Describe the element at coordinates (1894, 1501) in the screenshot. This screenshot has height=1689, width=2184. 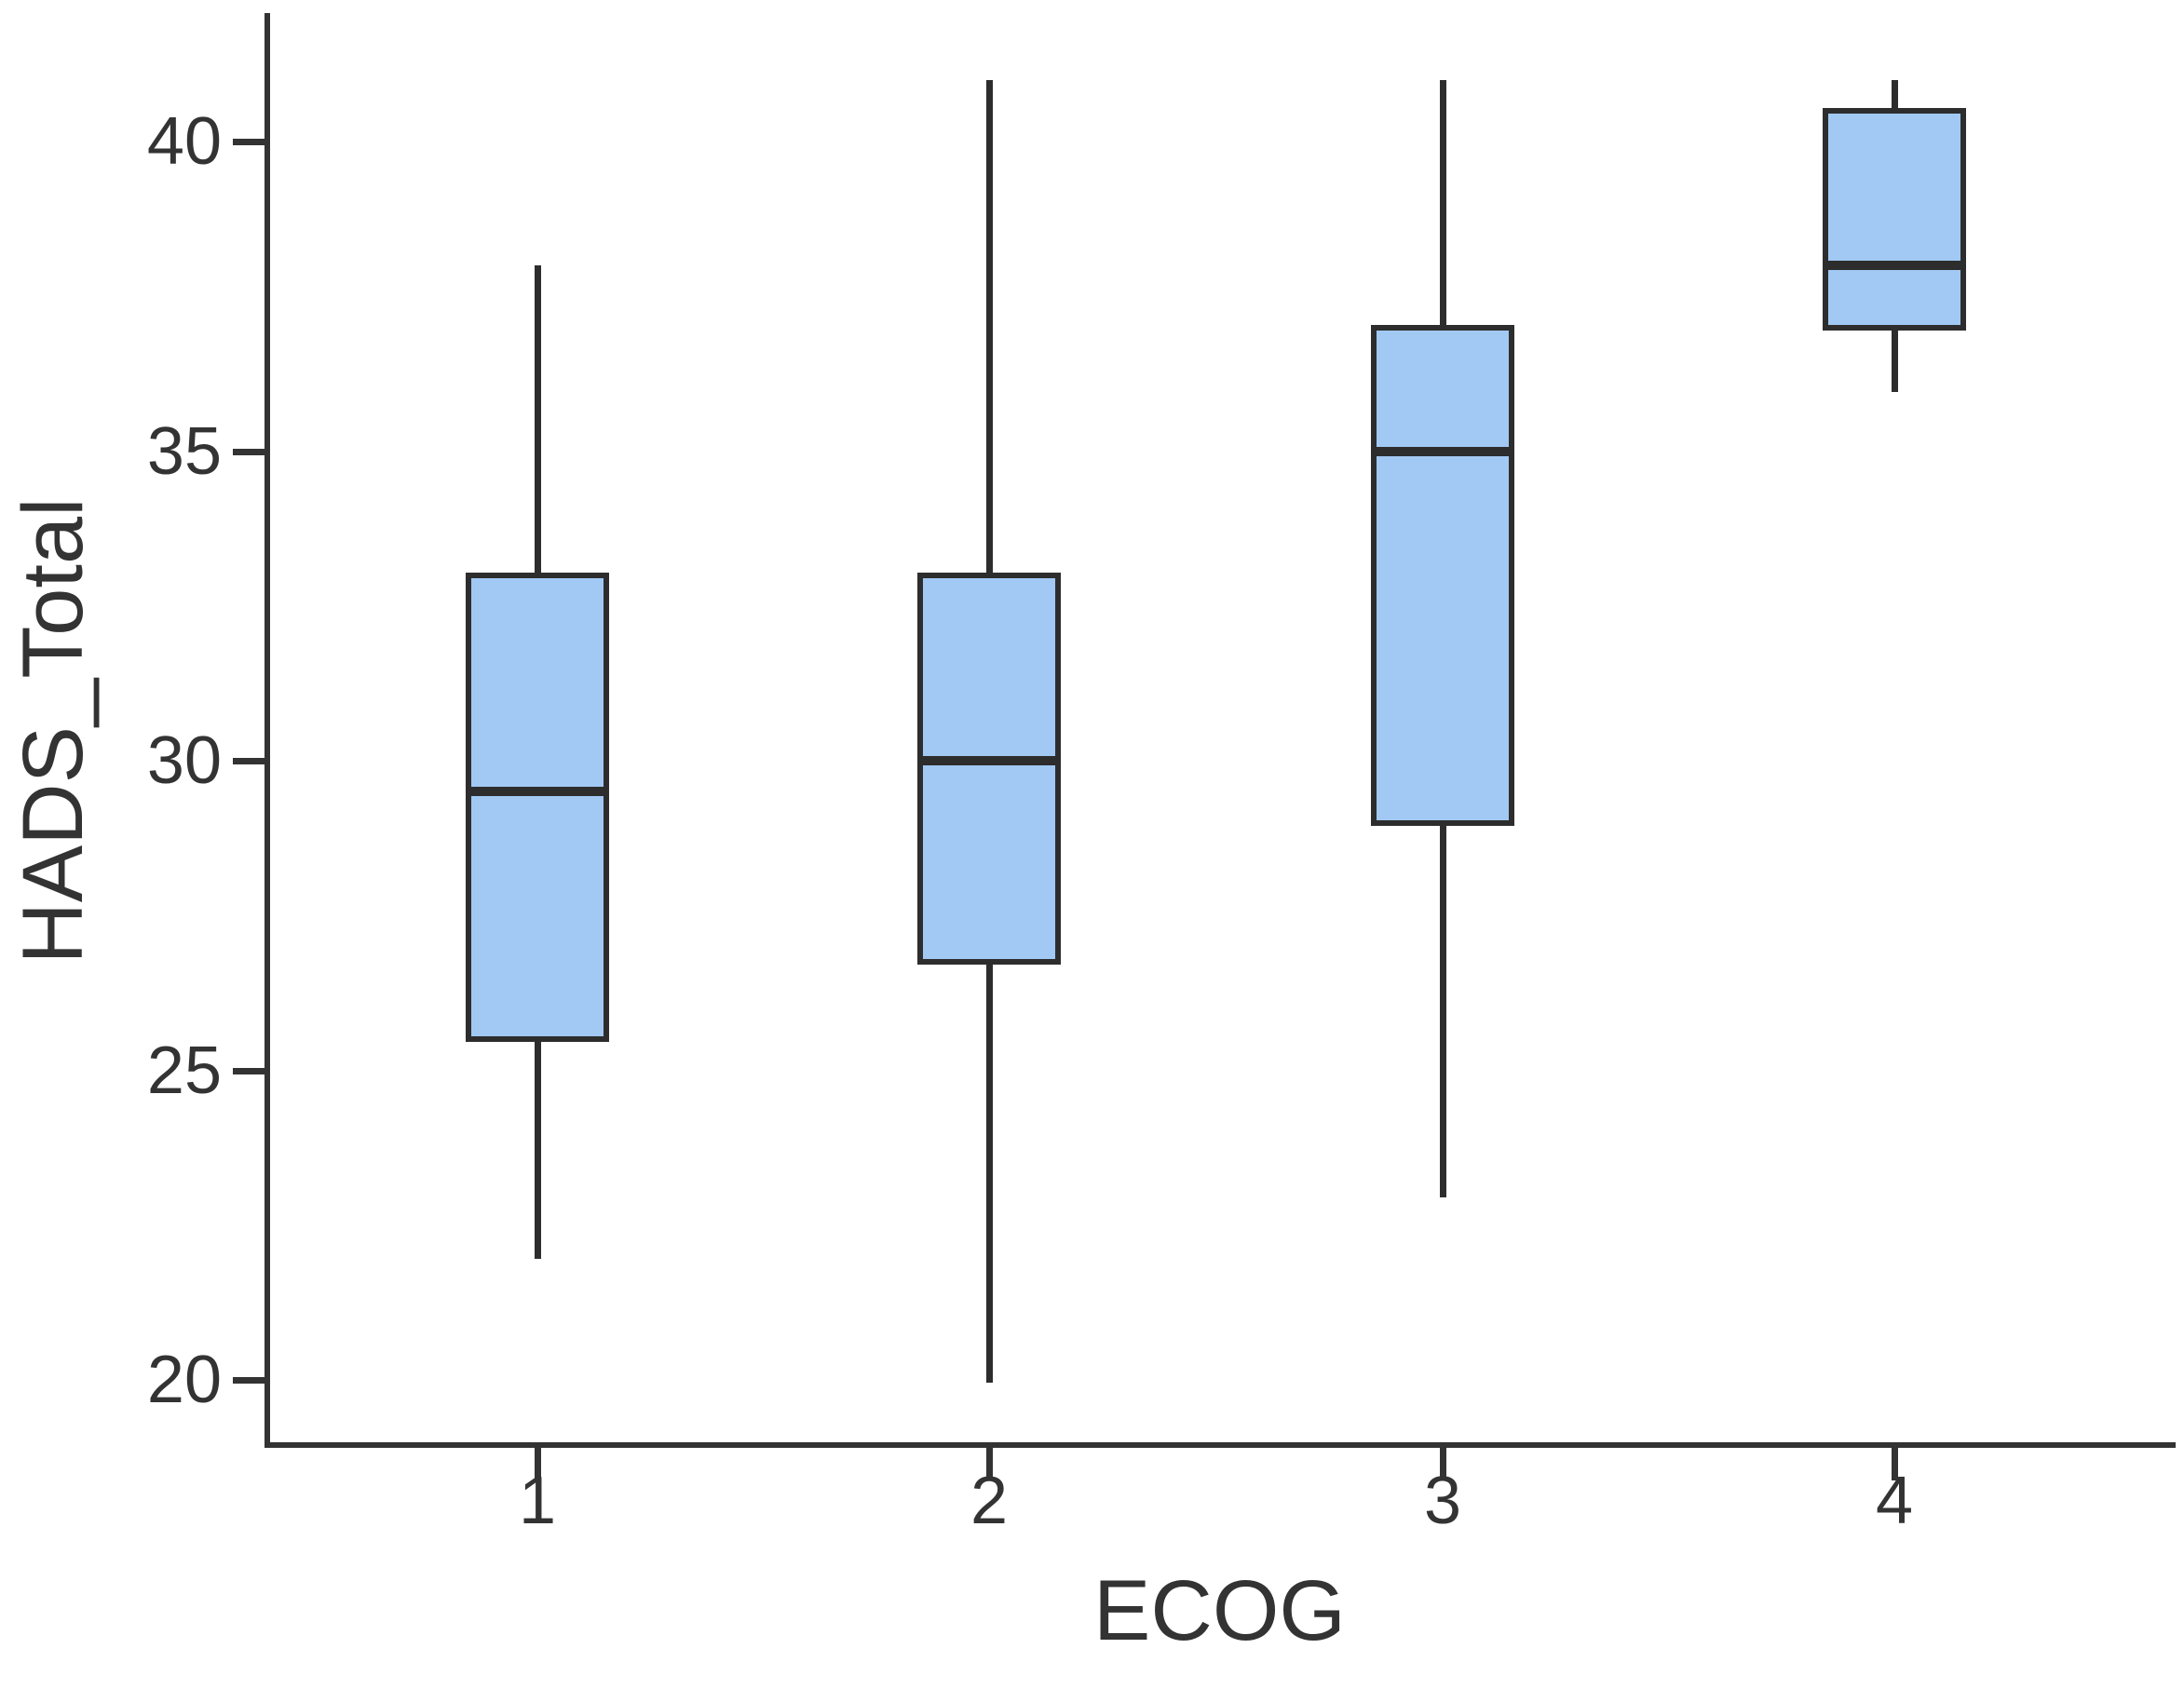
I see `x-tick-label: 4` at that location.